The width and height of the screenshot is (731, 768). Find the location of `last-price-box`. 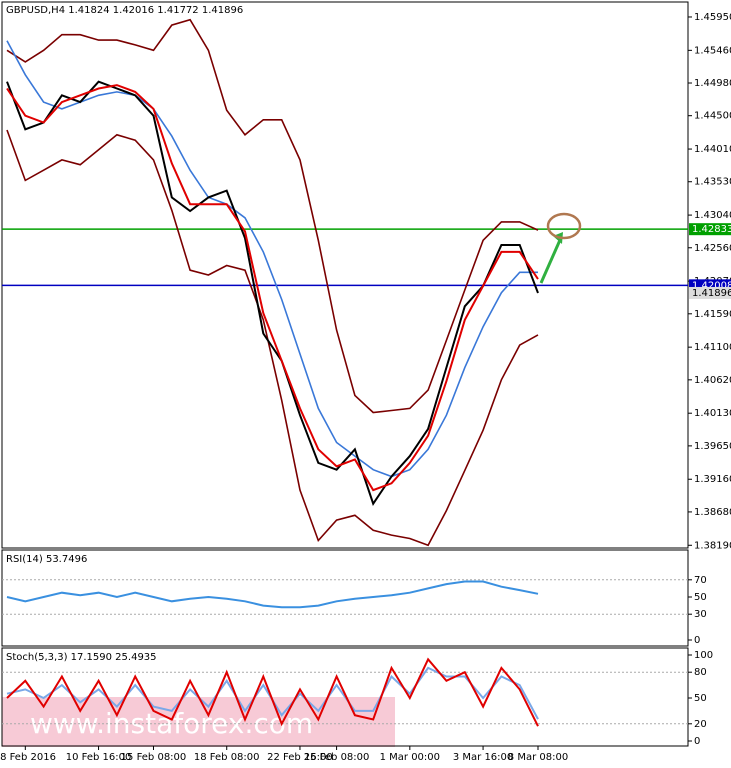

last-price-box is located at coordinates (710, 292).